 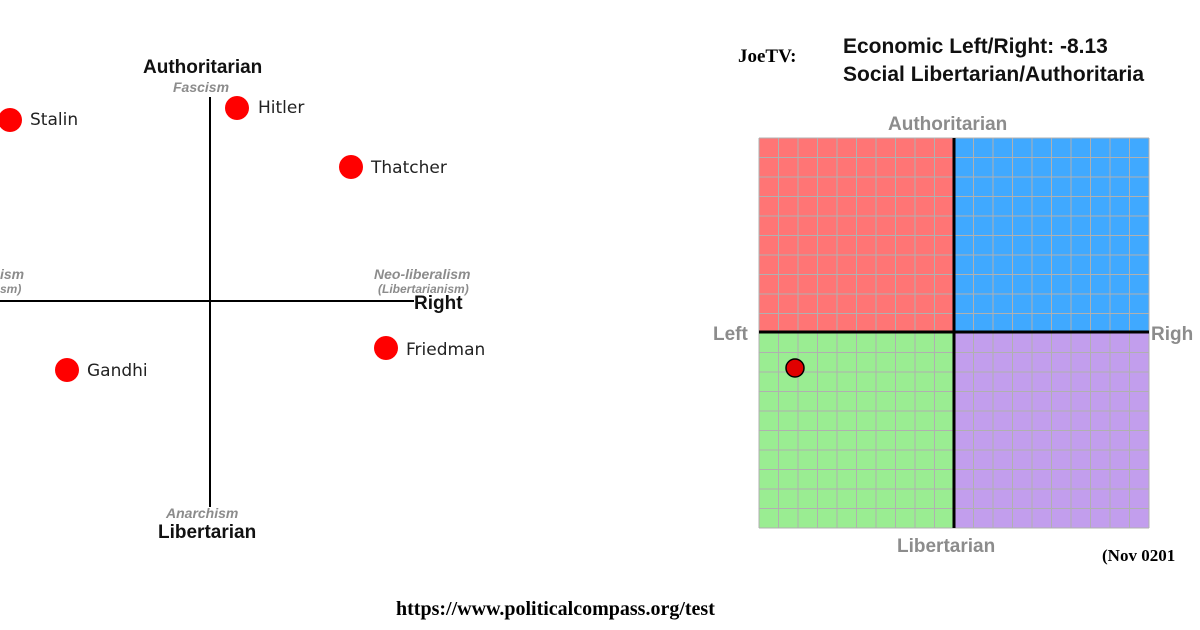 I want to click on bottom-school-label: Anarchism, so click(x=202, y=513).